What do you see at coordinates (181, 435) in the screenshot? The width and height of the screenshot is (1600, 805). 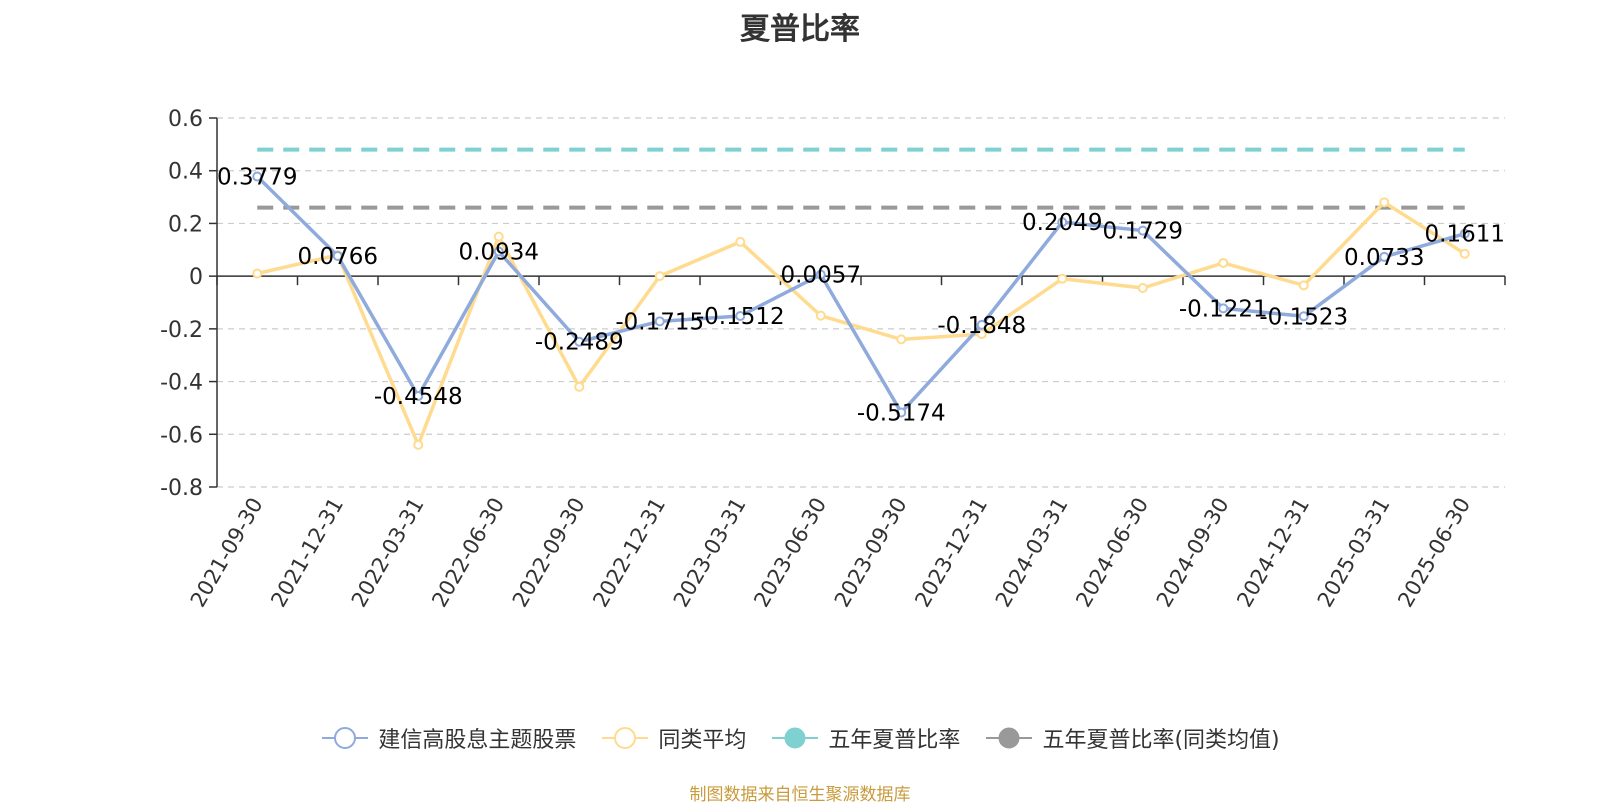 I see `y-tick-label: -0.6` at bounding box center [181, 435].